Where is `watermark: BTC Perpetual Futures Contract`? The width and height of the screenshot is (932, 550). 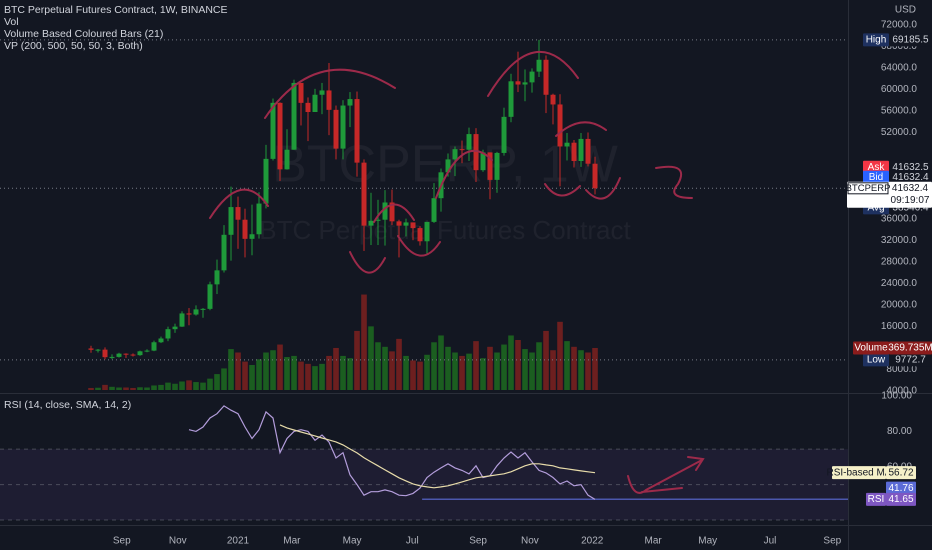
watermark: BTC Perpetual Futures Contract is located at coordinates (445, 230).